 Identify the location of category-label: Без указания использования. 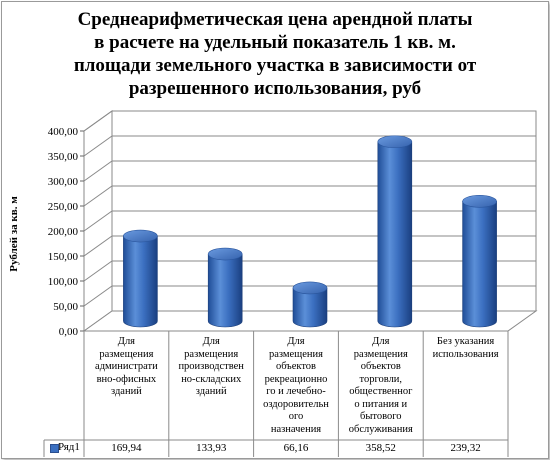
(465, 348).